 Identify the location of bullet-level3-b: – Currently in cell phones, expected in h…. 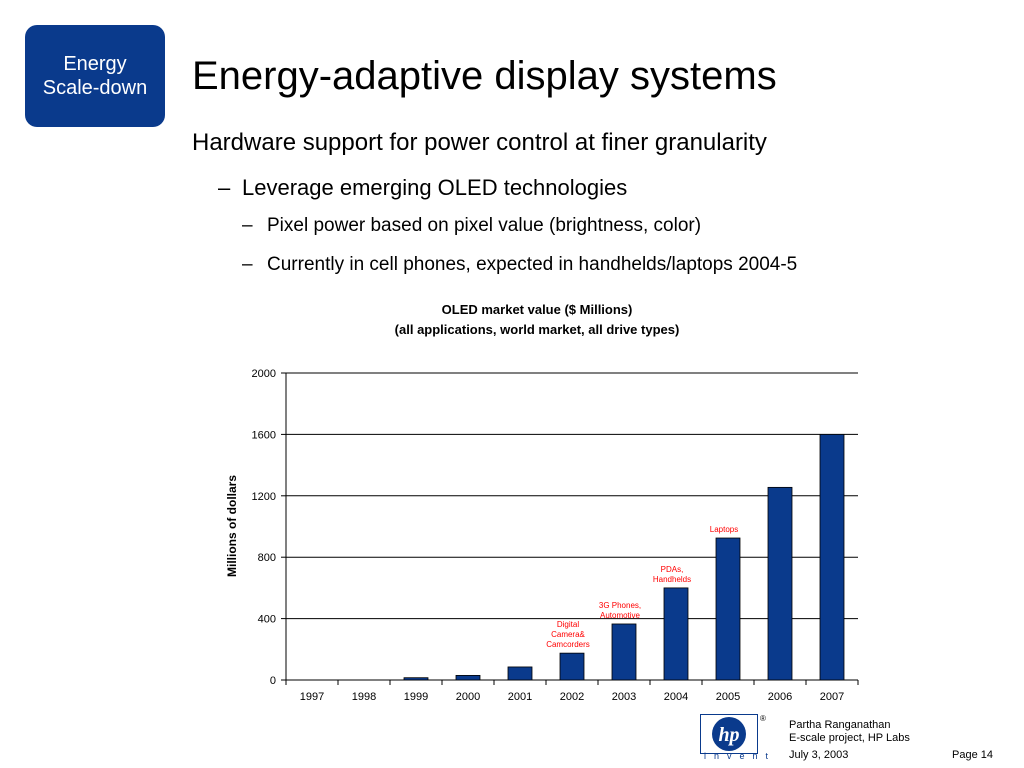
(519, 265).